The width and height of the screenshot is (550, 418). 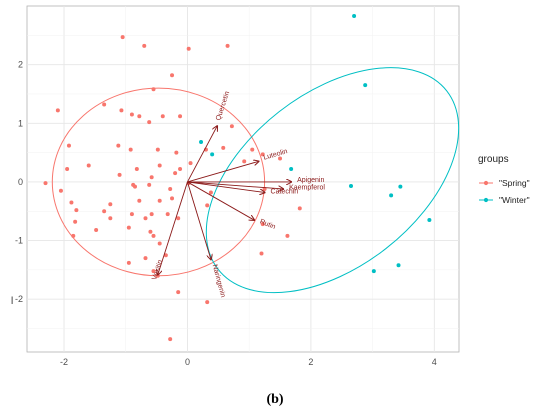 What do you see at coordinates (514, 200) in the screenshot?
I see `legend-label-winter: "Winter"` at bounding box center [514, 200].